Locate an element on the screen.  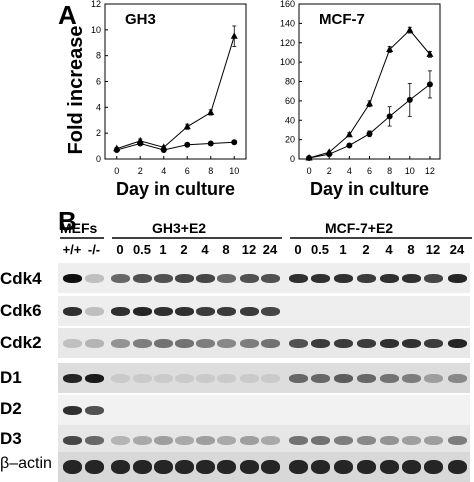
x-tick-label: 6 is located at coordinates (187, 171).